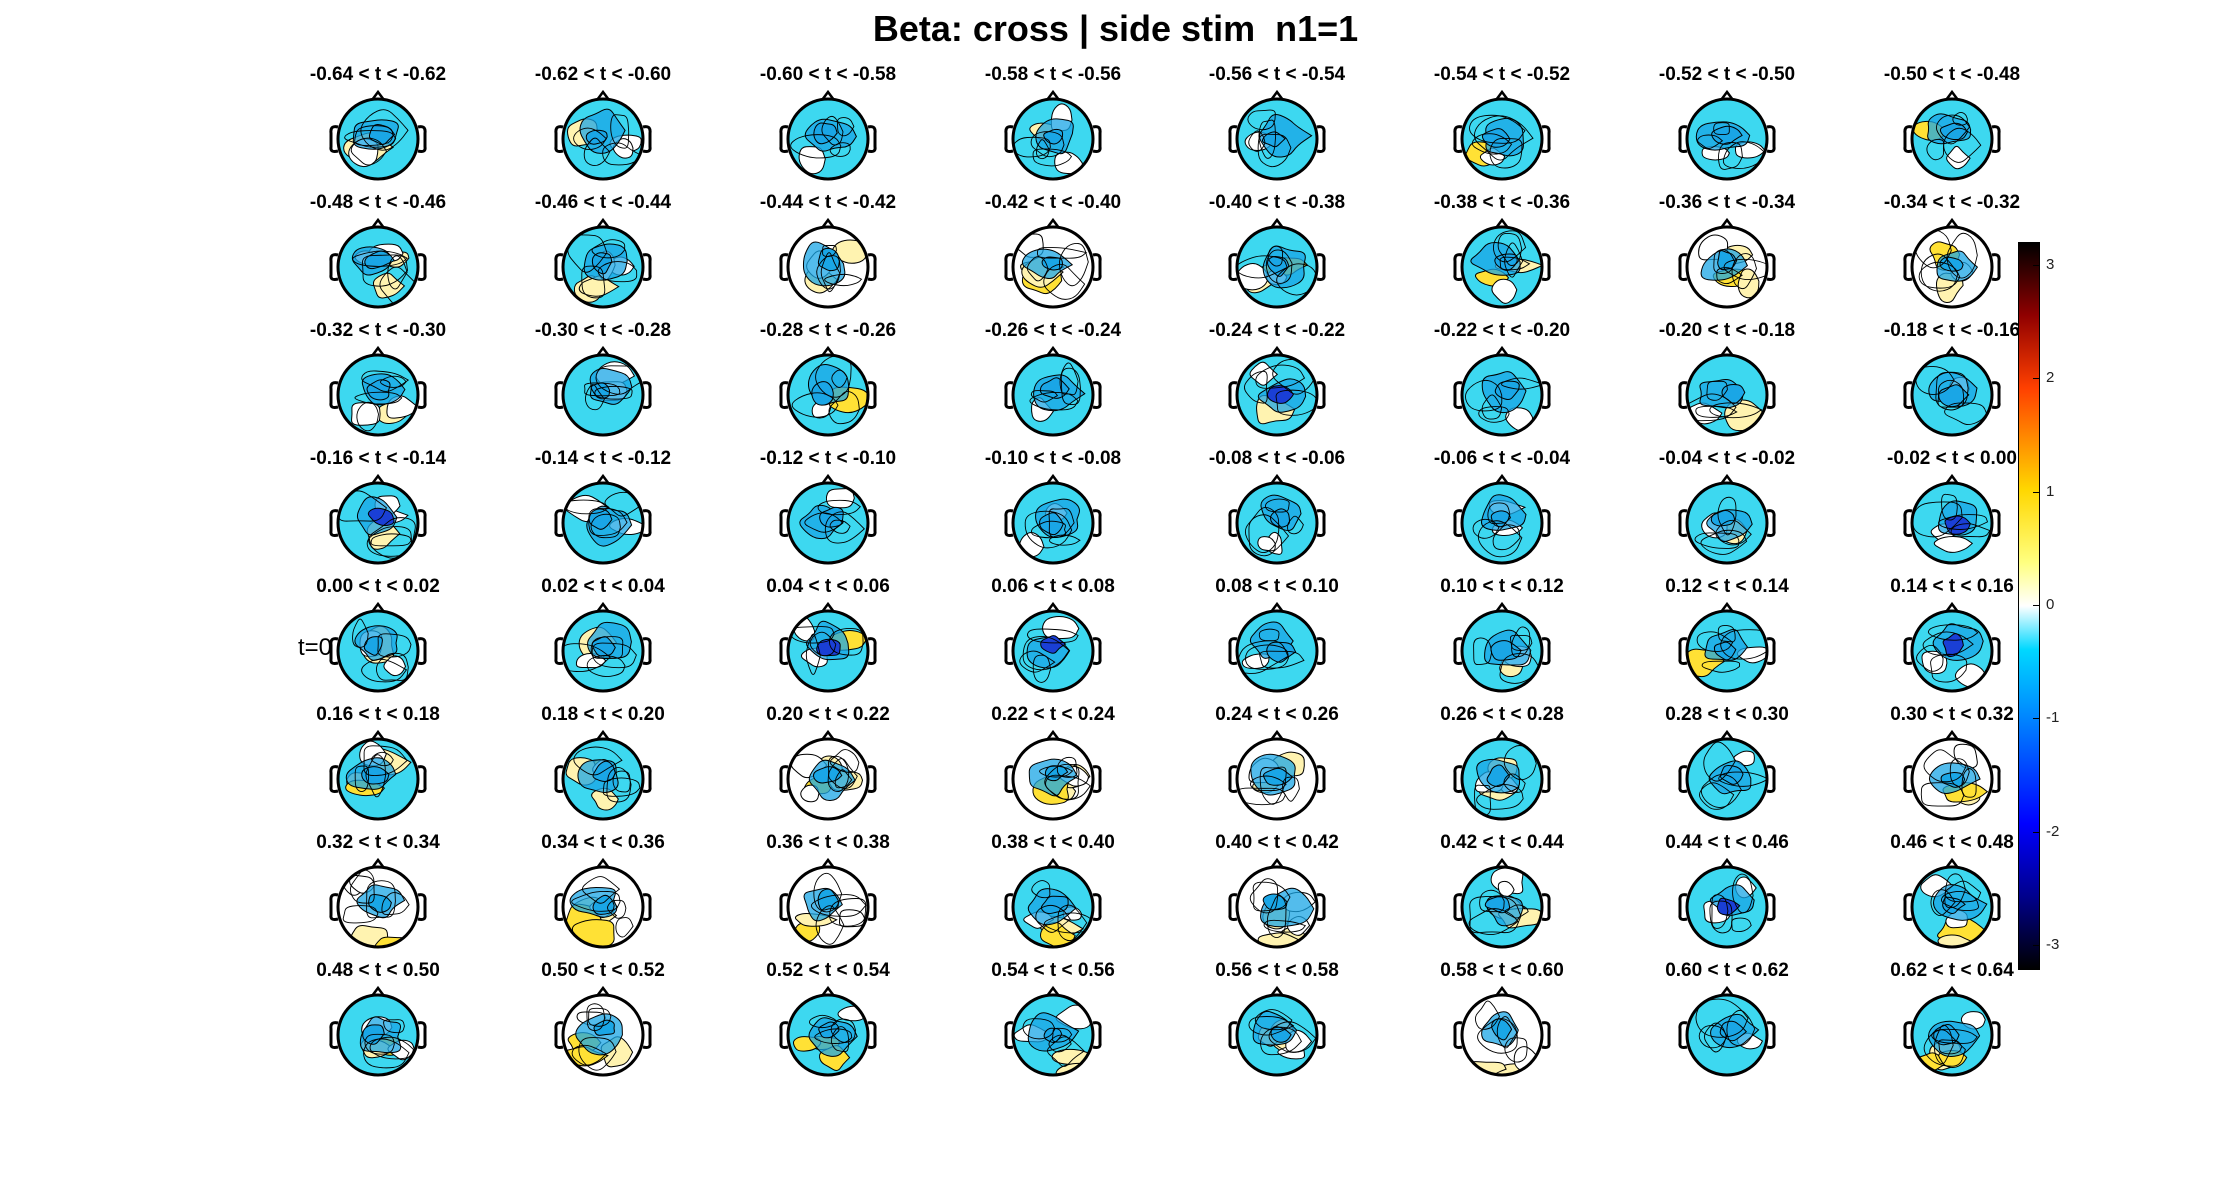  Describe the element at coordinates (1053, 74) in the screenshot. I see `panel-title: -0.58 < t < -0.56` at that location.